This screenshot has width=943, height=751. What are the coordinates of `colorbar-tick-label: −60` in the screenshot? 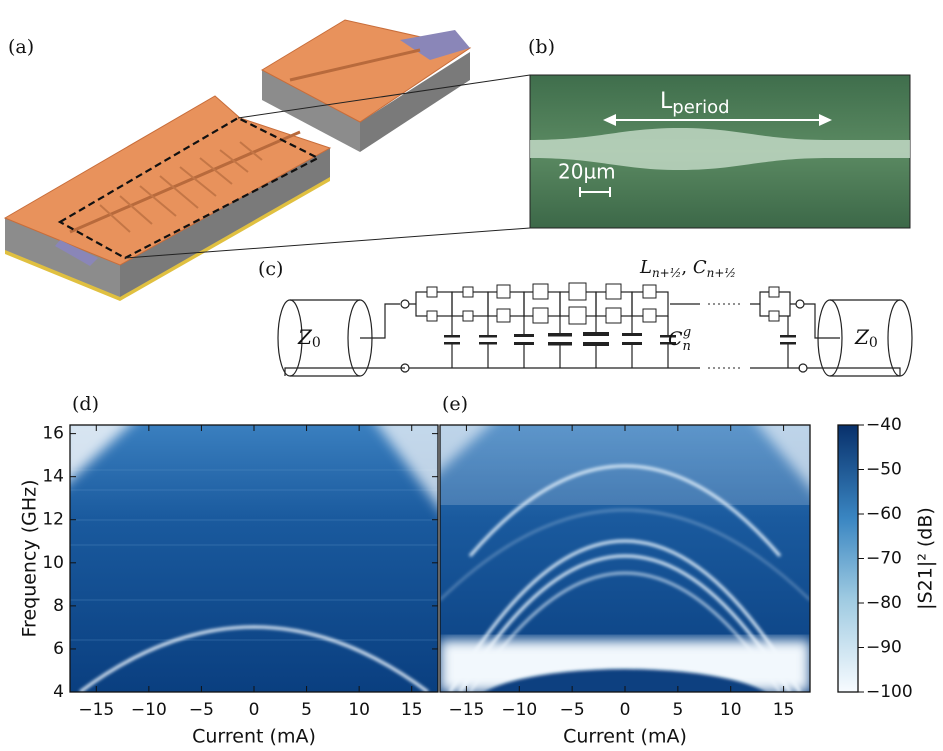 It's located at (884, 514).